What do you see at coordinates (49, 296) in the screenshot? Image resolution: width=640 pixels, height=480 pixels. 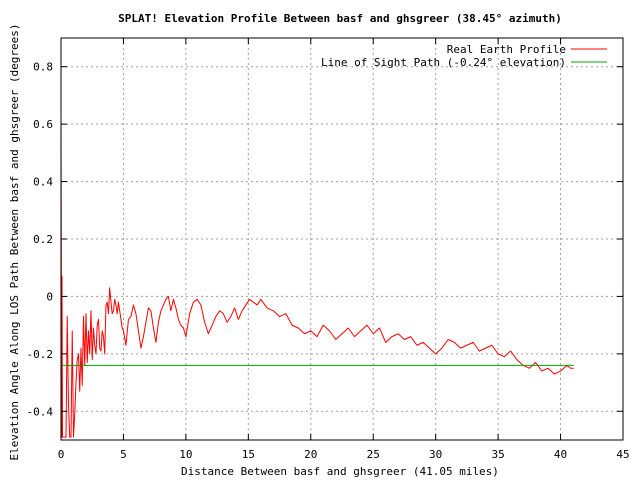 I see `y-tick-label: 0` at bounding box center [49, 296].